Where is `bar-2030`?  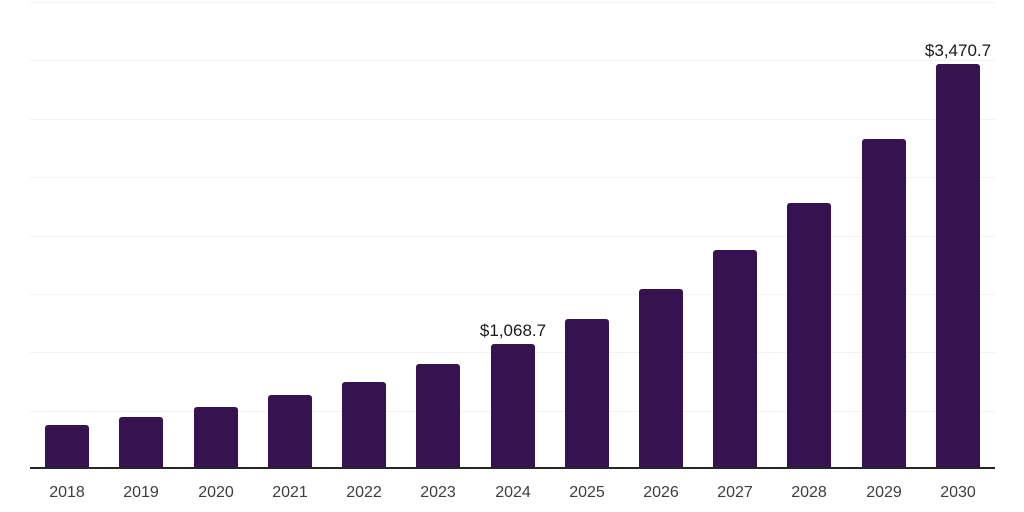 bar-2030 is located at coordinates (958, 266).